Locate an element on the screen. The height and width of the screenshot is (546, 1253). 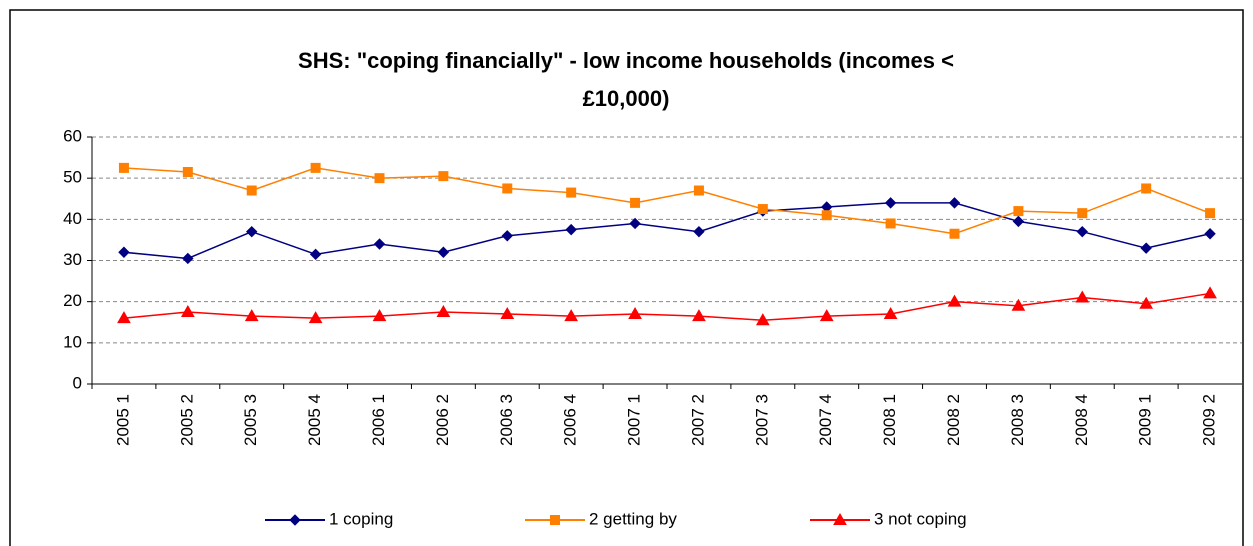
y-tick-label: 20 is located at coordinates (72, 300).